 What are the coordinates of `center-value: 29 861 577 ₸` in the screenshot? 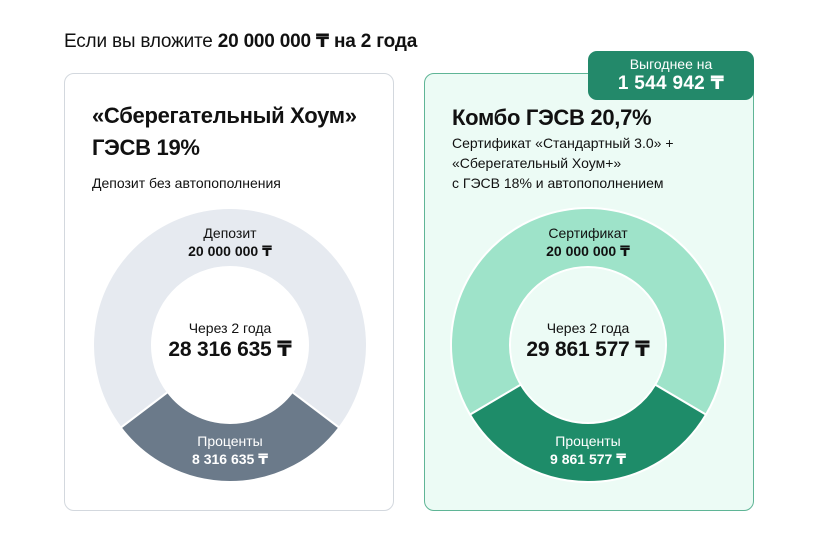 It's located at (588, 349).